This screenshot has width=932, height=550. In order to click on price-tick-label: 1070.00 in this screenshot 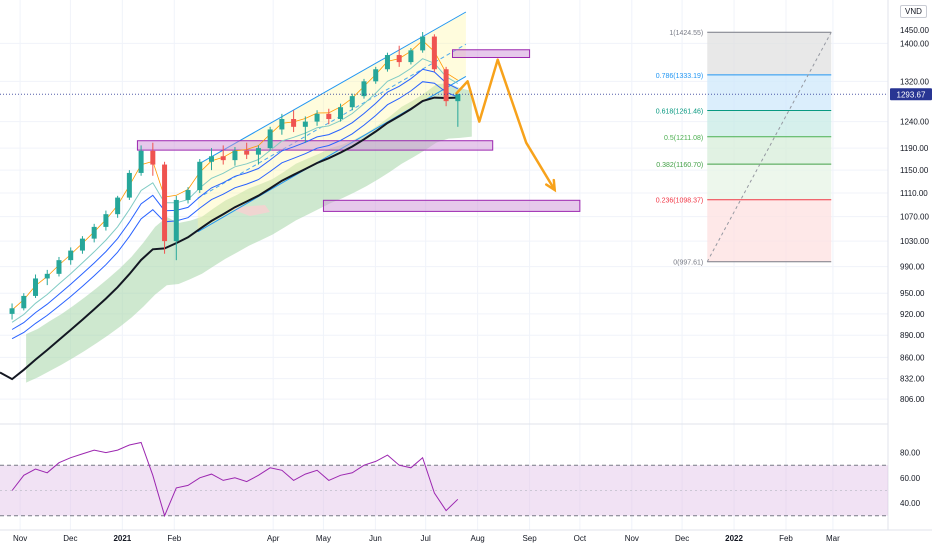, I will do `click(914, 217)`.